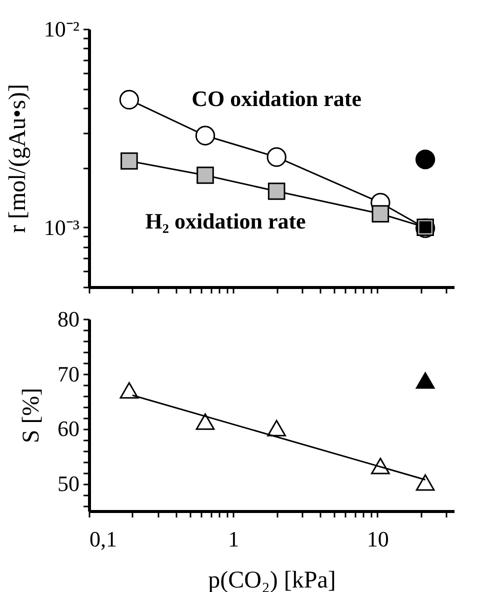  What do you see at coordinates (69, 373) in the screenshot?
I see `y-tick-label: 70` at bounding box center [69, 373].